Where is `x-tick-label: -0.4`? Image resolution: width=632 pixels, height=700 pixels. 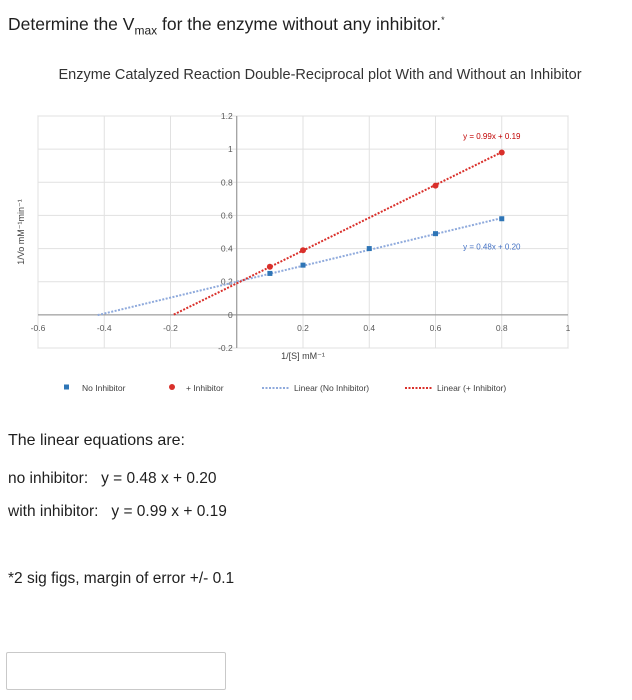 x-tick-label: -0.4 is located at coordinates (104, 328).